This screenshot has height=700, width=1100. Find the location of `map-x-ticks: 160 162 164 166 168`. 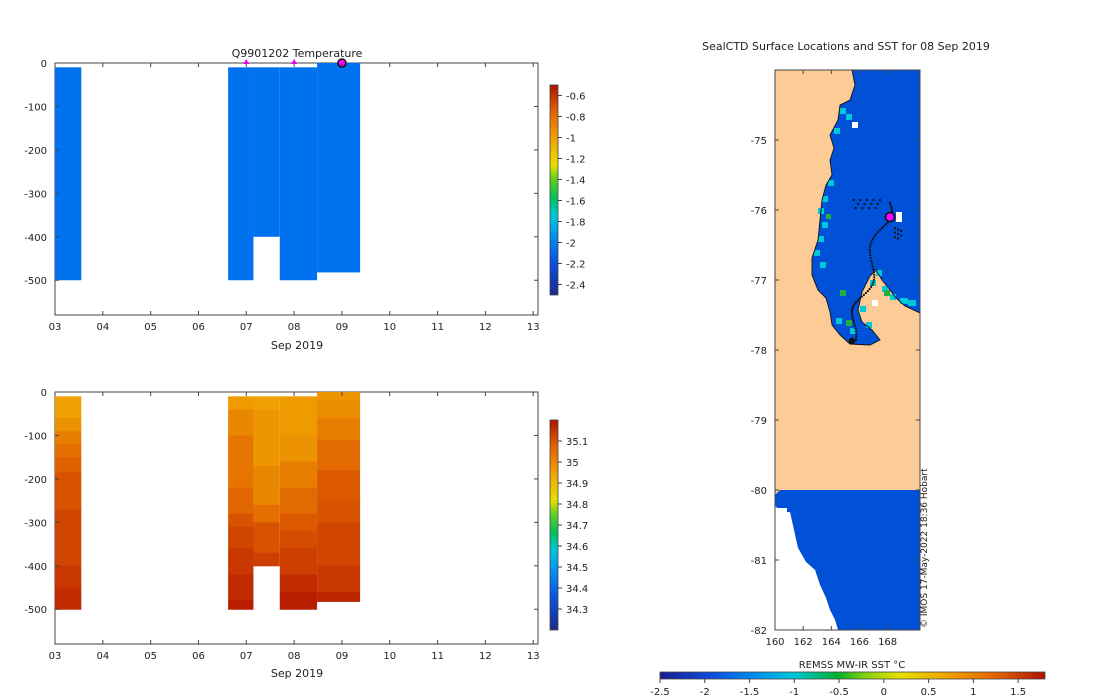

map-x-ticks: 160 162 164 166 168 is located at coordinates (831, 359).